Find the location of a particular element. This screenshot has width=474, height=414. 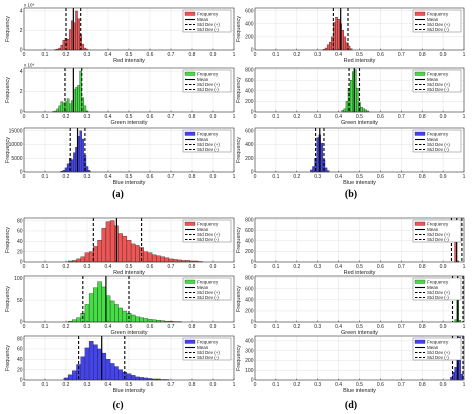

y-tick-label: 100 is located at coordinates (18, 279).